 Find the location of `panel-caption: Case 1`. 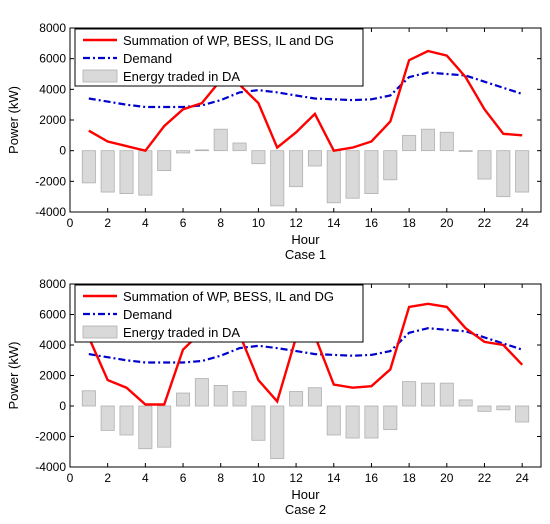

panel-caption: Case 1 is located at coordinates (305, 254).